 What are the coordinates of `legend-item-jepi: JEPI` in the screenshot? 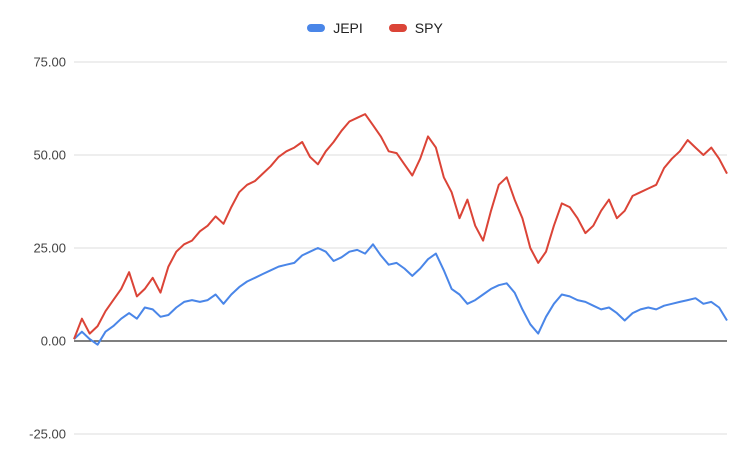 It's located at (335, 28).